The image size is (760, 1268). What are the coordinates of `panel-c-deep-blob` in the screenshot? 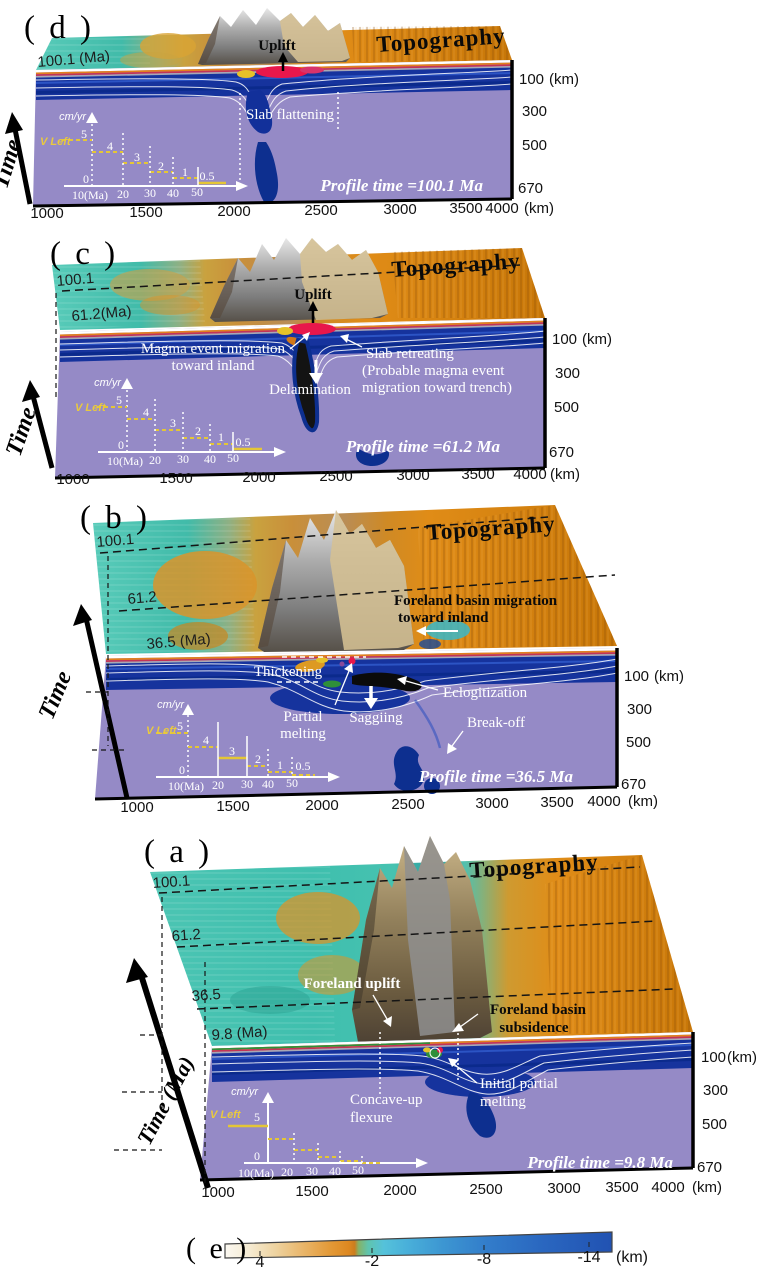 It's located at (372, 457).